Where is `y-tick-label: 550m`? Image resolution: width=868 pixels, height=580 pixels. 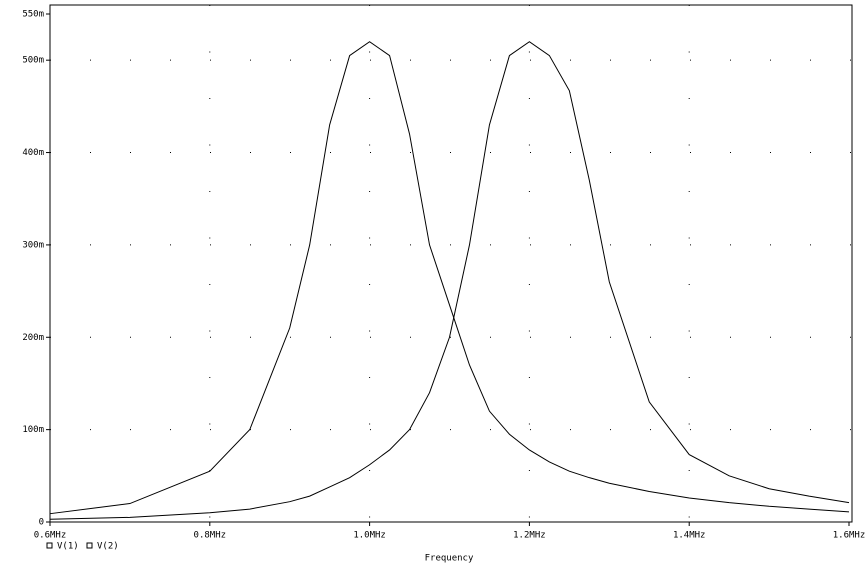 y-tick-label: 550m is located at coordinates (33, 15).